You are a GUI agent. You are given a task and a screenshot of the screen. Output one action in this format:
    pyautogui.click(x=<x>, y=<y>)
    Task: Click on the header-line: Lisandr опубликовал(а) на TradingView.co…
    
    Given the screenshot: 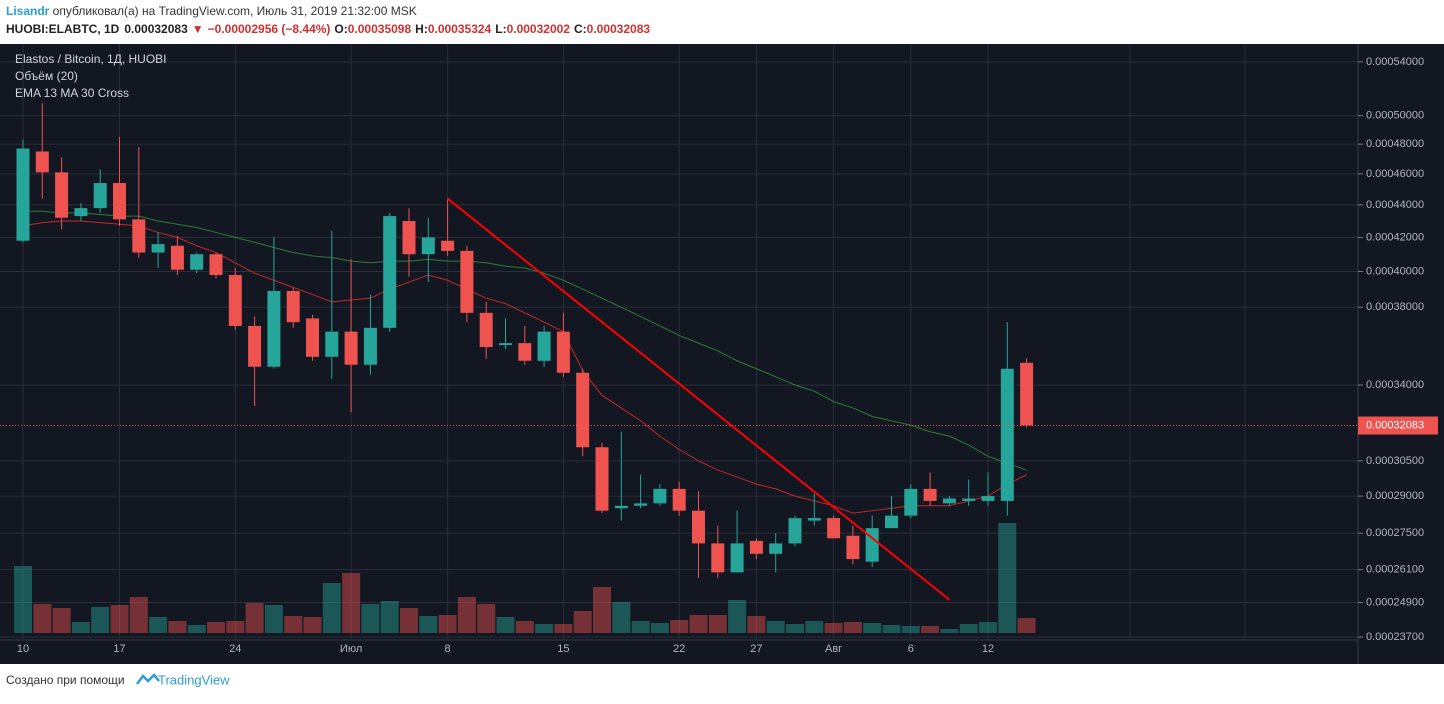 What is the action you would take?
    pyautogui.click(x=211, y=11)
    